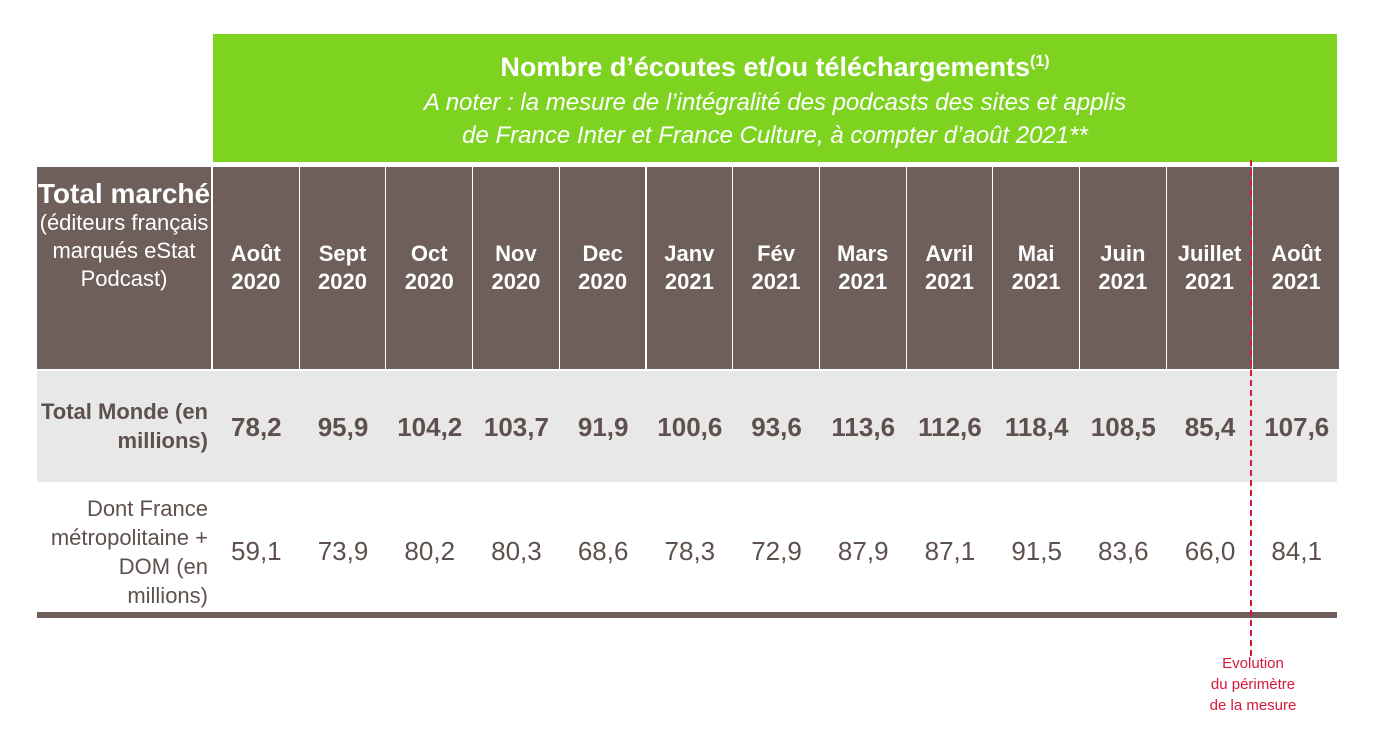  I want to click on column-header: Janv 2021, so click(689, 268).